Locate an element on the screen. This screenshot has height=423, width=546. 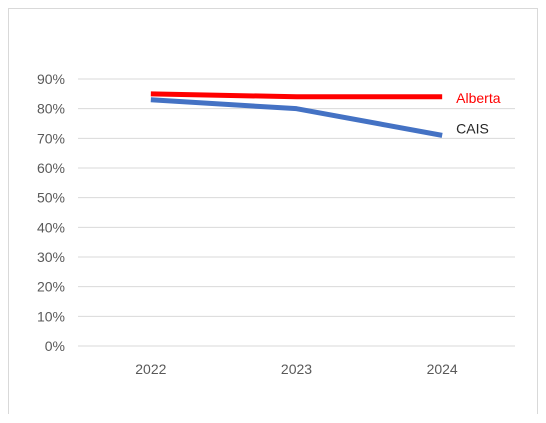
y-tick-label: 40% is located at coordinates (51, 227).